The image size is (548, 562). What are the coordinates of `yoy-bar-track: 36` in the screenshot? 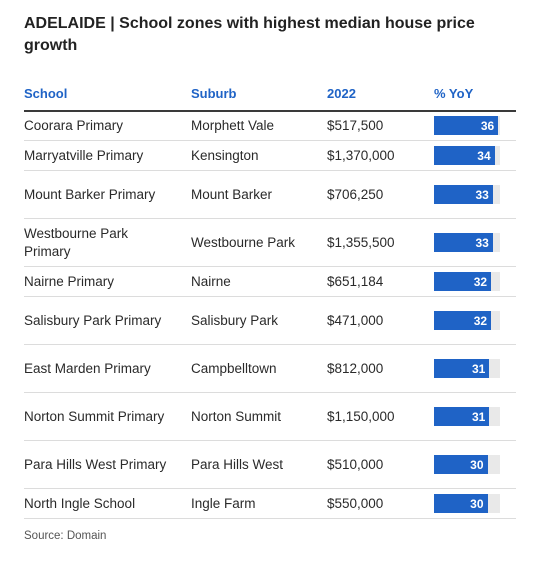 It's located at (467, 125).